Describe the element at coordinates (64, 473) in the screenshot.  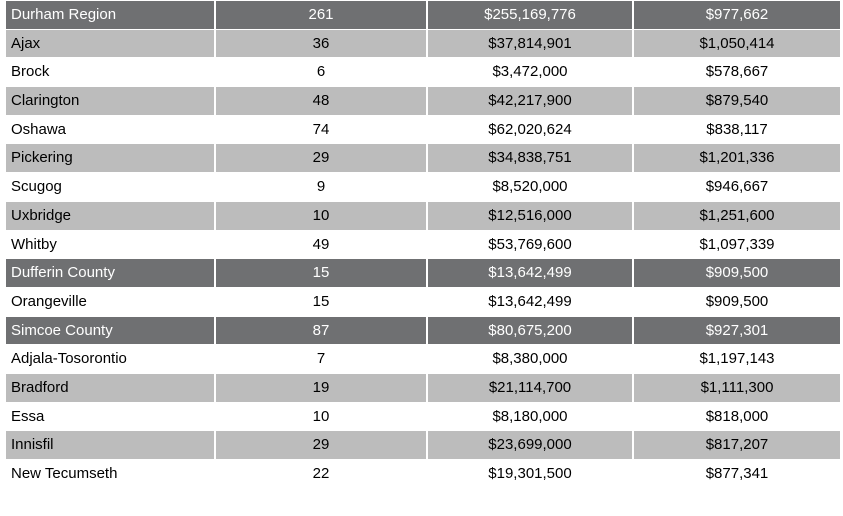
I see `municipality-cell: New Tecumseth` at that location.